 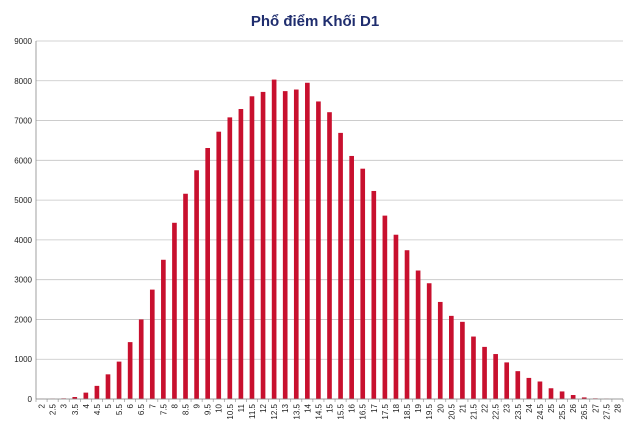 I want to click on x-tick-label: 22.5, so click(x=496, y=411).